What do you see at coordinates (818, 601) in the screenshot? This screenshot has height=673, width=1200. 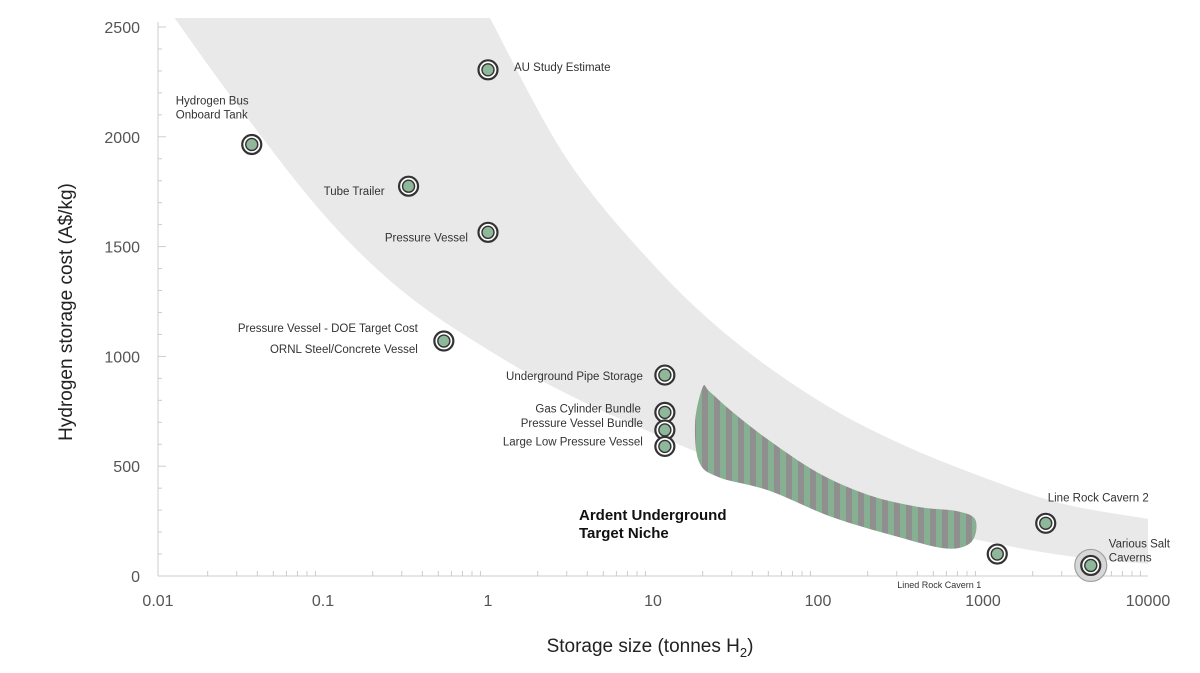 I see `x-tick-label: 100` at bounding box center [818, 601].